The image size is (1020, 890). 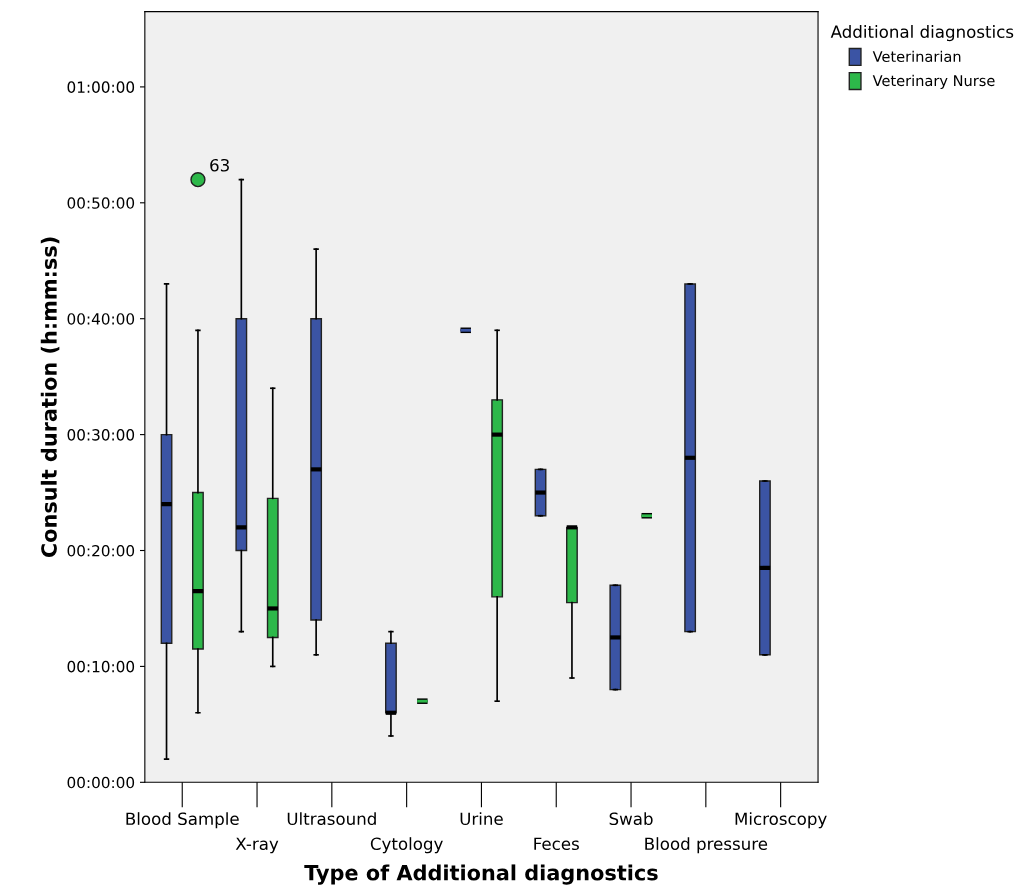 What do you see at coordinates (481, 819) in the screenshot?
I see `x-tick-label: Urine` at bounding box center [481, 819].